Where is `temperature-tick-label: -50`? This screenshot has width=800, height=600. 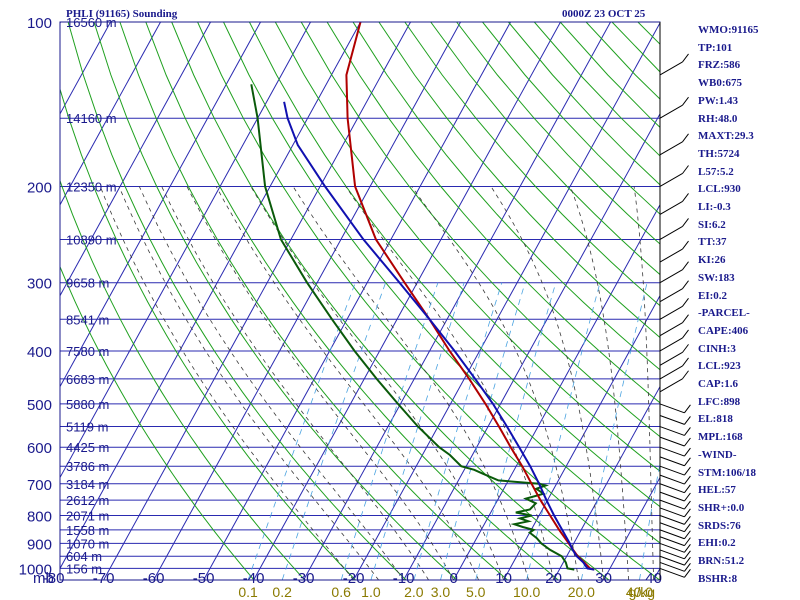 temperature-tick-label: -50 is located at coordinates (204, 578).